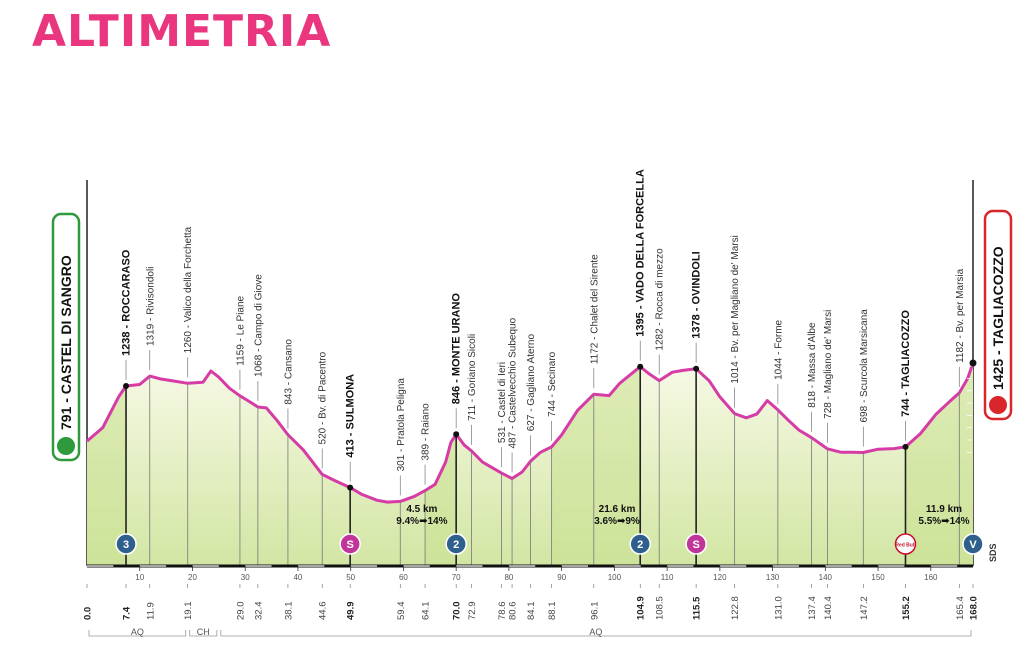 The image size is (1024, 651). What do you see at coordinates (998, 318) in the screenshot?
I see `finish-endpoint-label: 1425 - TAGLIACOZZO` at bounding box center [998, 318].